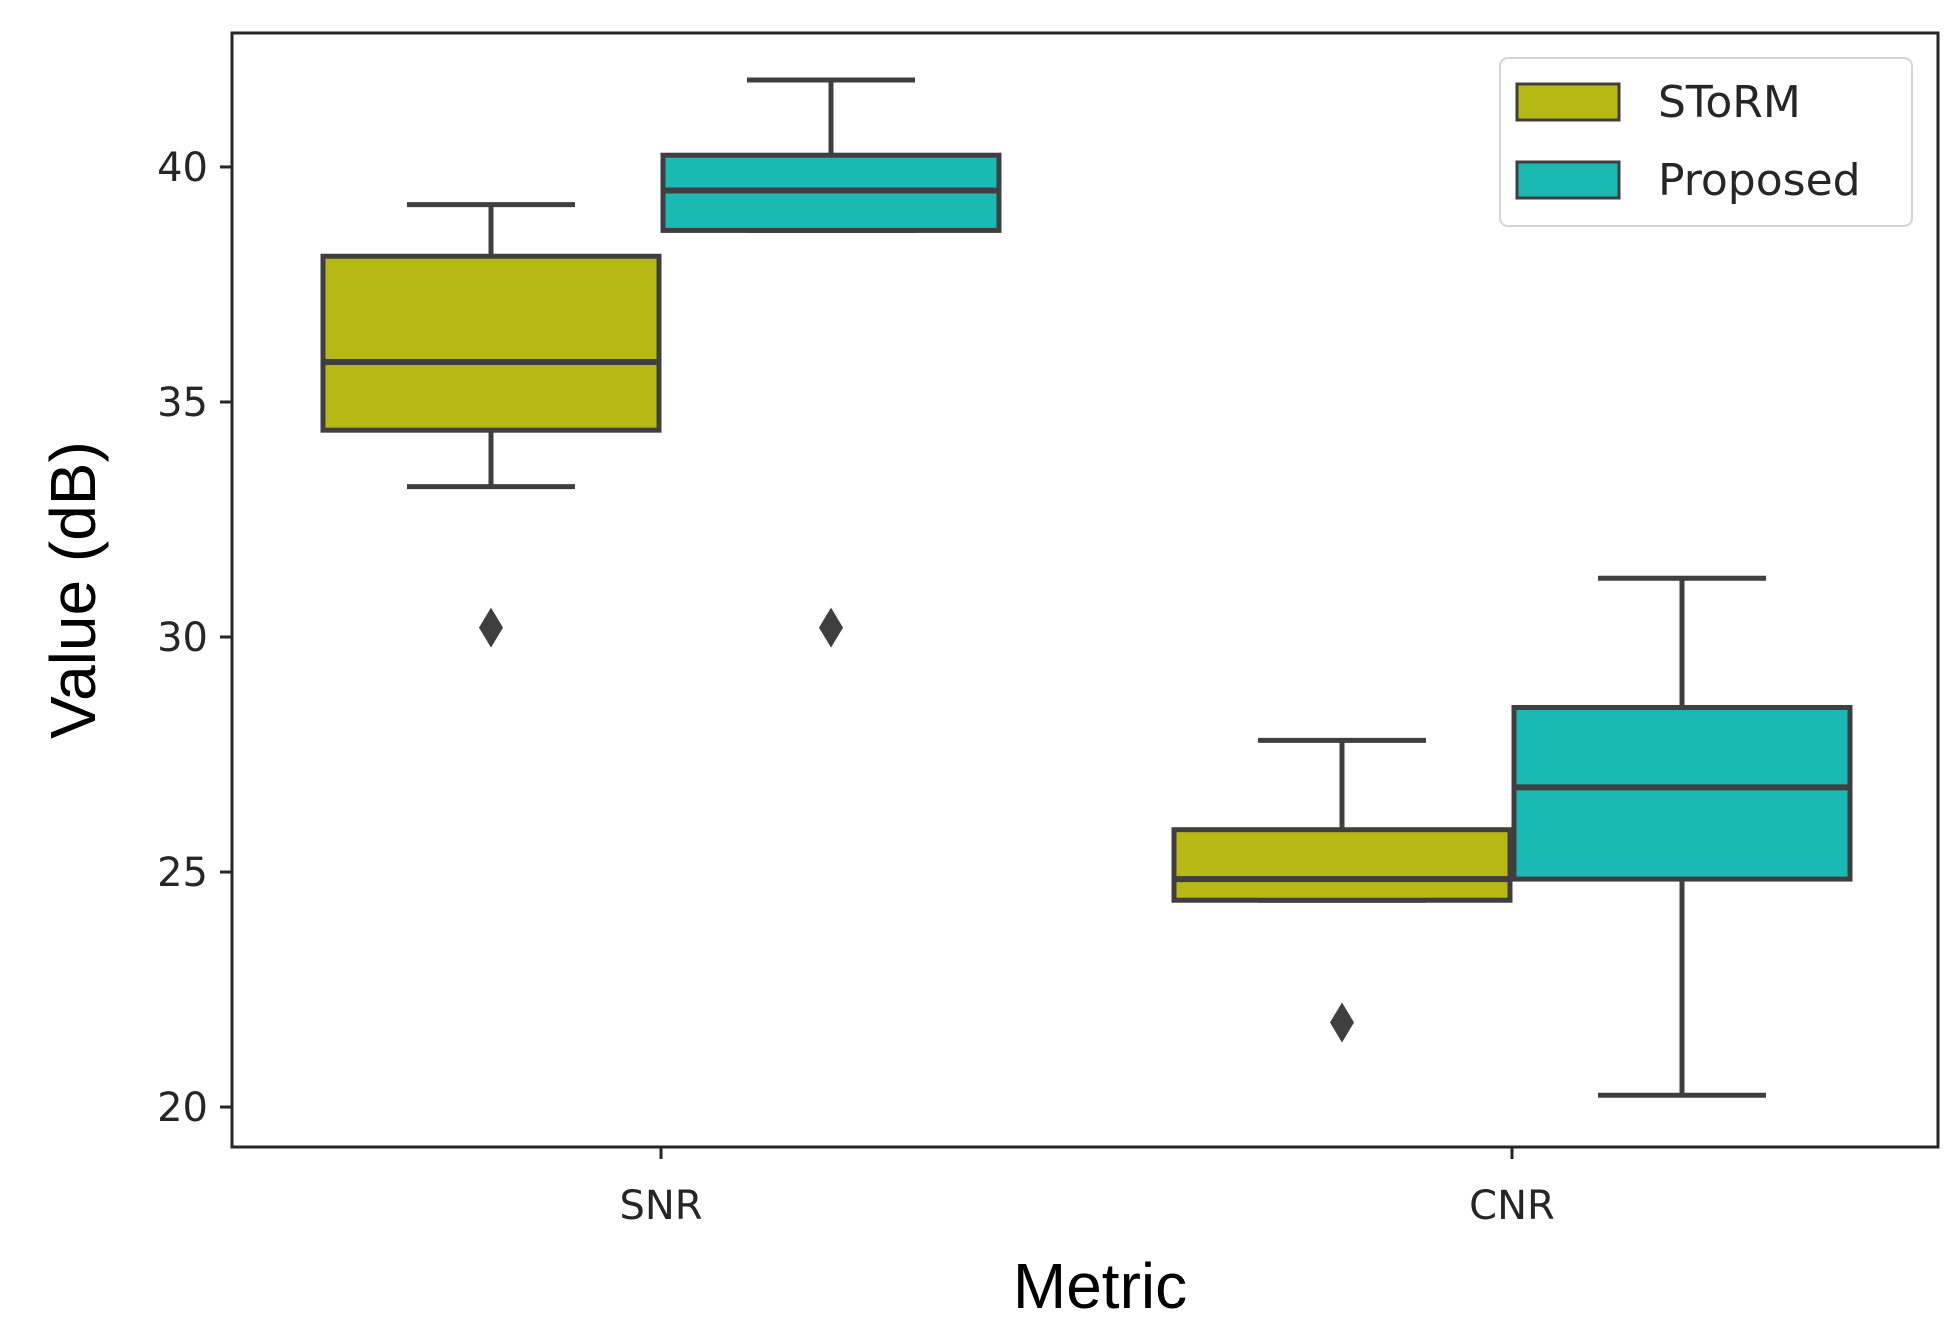 The width and height of the screenshot is (1954, 1332). I want to click on legend-label-storm: SToRM, so click(1729, 102).